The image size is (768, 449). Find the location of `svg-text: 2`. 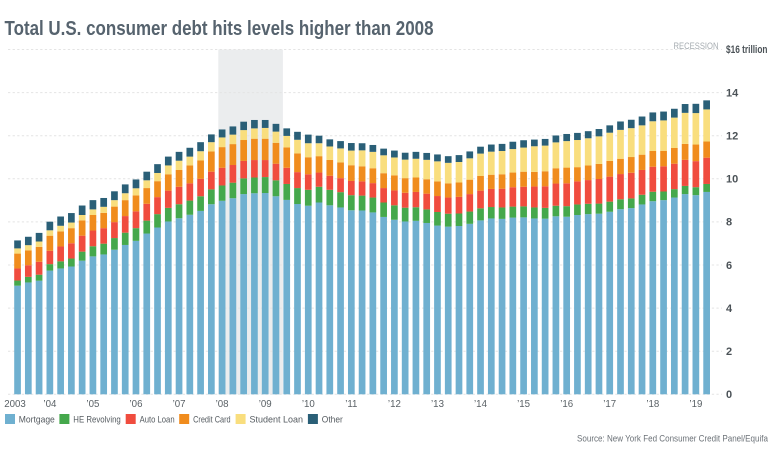

svg-text: 2 is located at coordinates (729, 352).